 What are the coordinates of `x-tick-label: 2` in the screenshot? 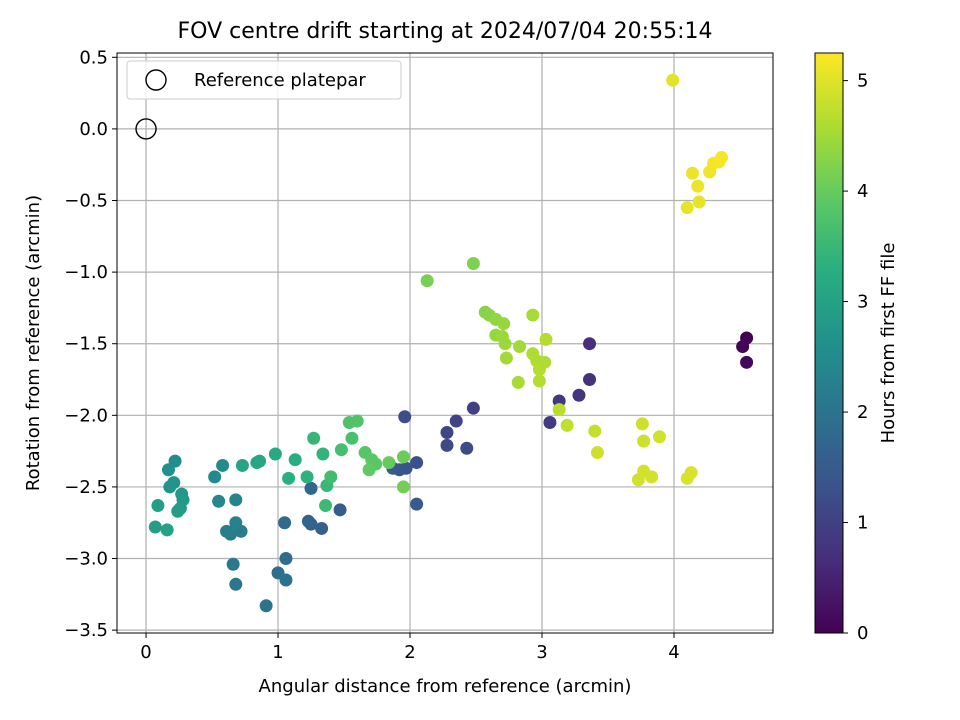 It's located at (409, 652).